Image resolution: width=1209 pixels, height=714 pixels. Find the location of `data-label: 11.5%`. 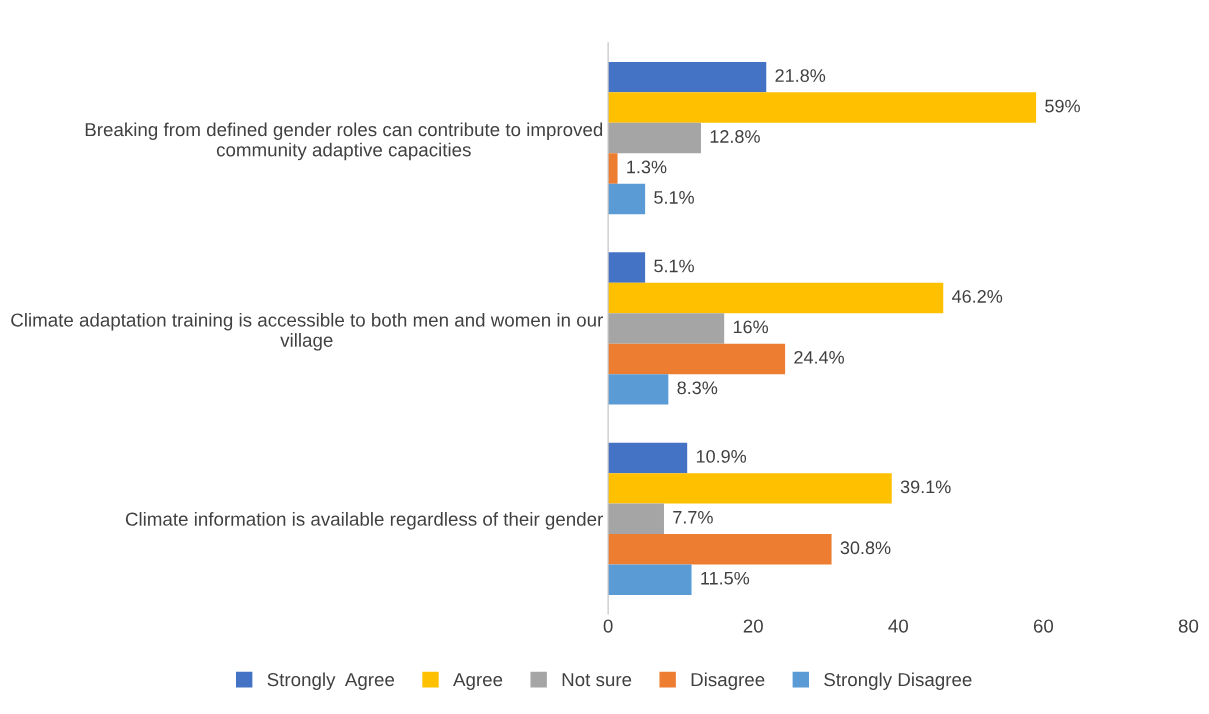

data-label: 11.5% is located at coordinates (725, 578).